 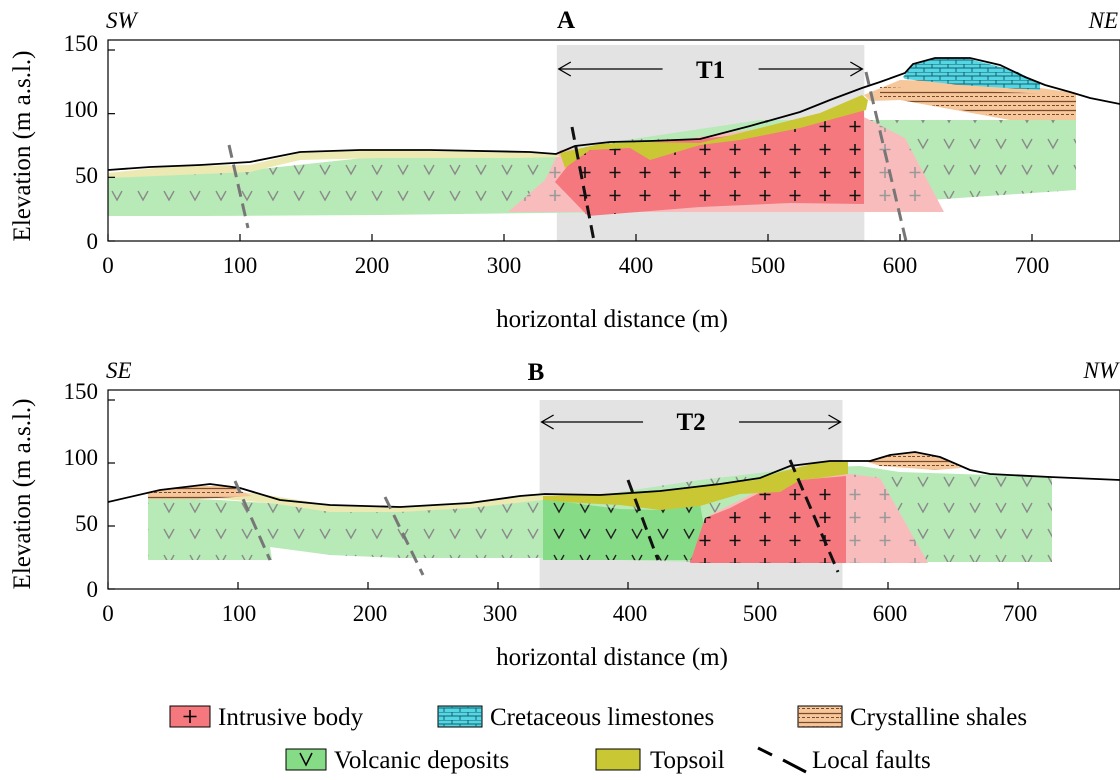 I want to click on panel-b-zone-span-arrow, so click(x=691, y=422).